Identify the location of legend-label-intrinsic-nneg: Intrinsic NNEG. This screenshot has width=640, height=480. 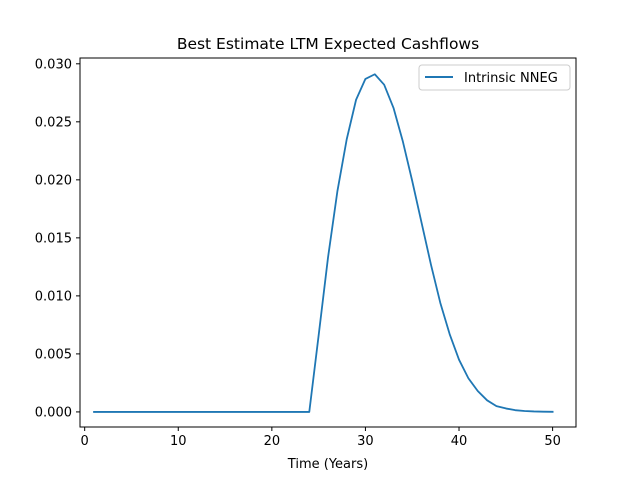
(511, 78).